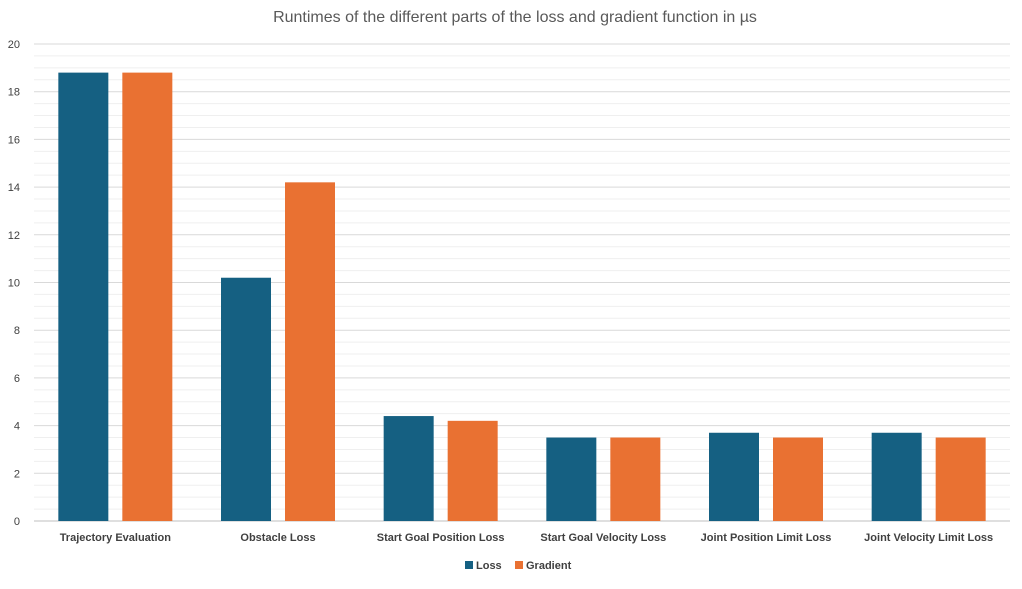  I want to click on y-tick-label: 18, so click(14, 93).